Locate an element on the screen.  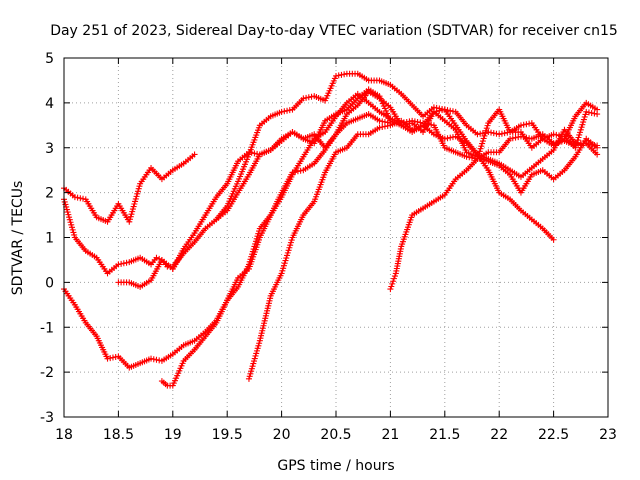
x-tick-label: 23 is located at coordinates (608, 435).